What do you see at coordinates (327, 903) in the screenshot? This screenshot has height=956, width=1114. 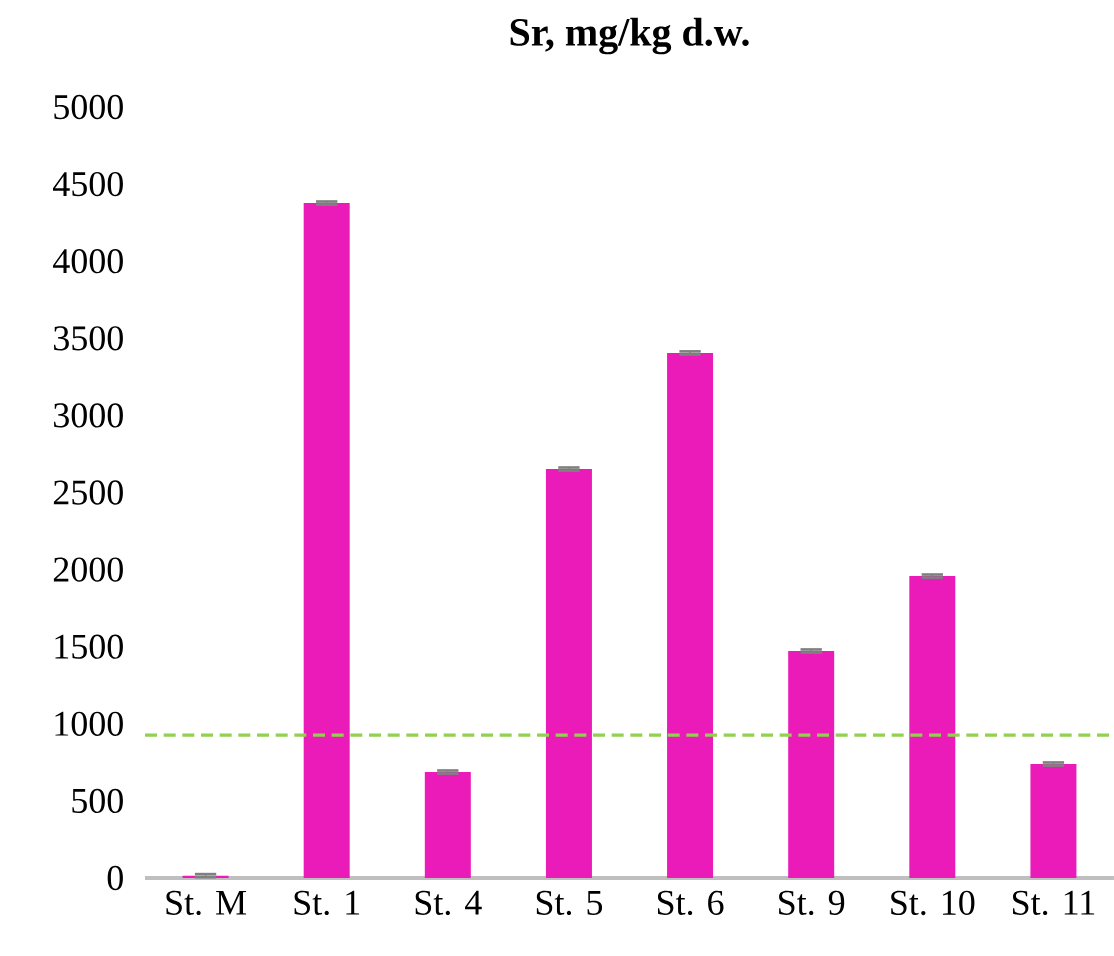 I see `x-tick-label: St. 1` at bounding box center [327, 903].